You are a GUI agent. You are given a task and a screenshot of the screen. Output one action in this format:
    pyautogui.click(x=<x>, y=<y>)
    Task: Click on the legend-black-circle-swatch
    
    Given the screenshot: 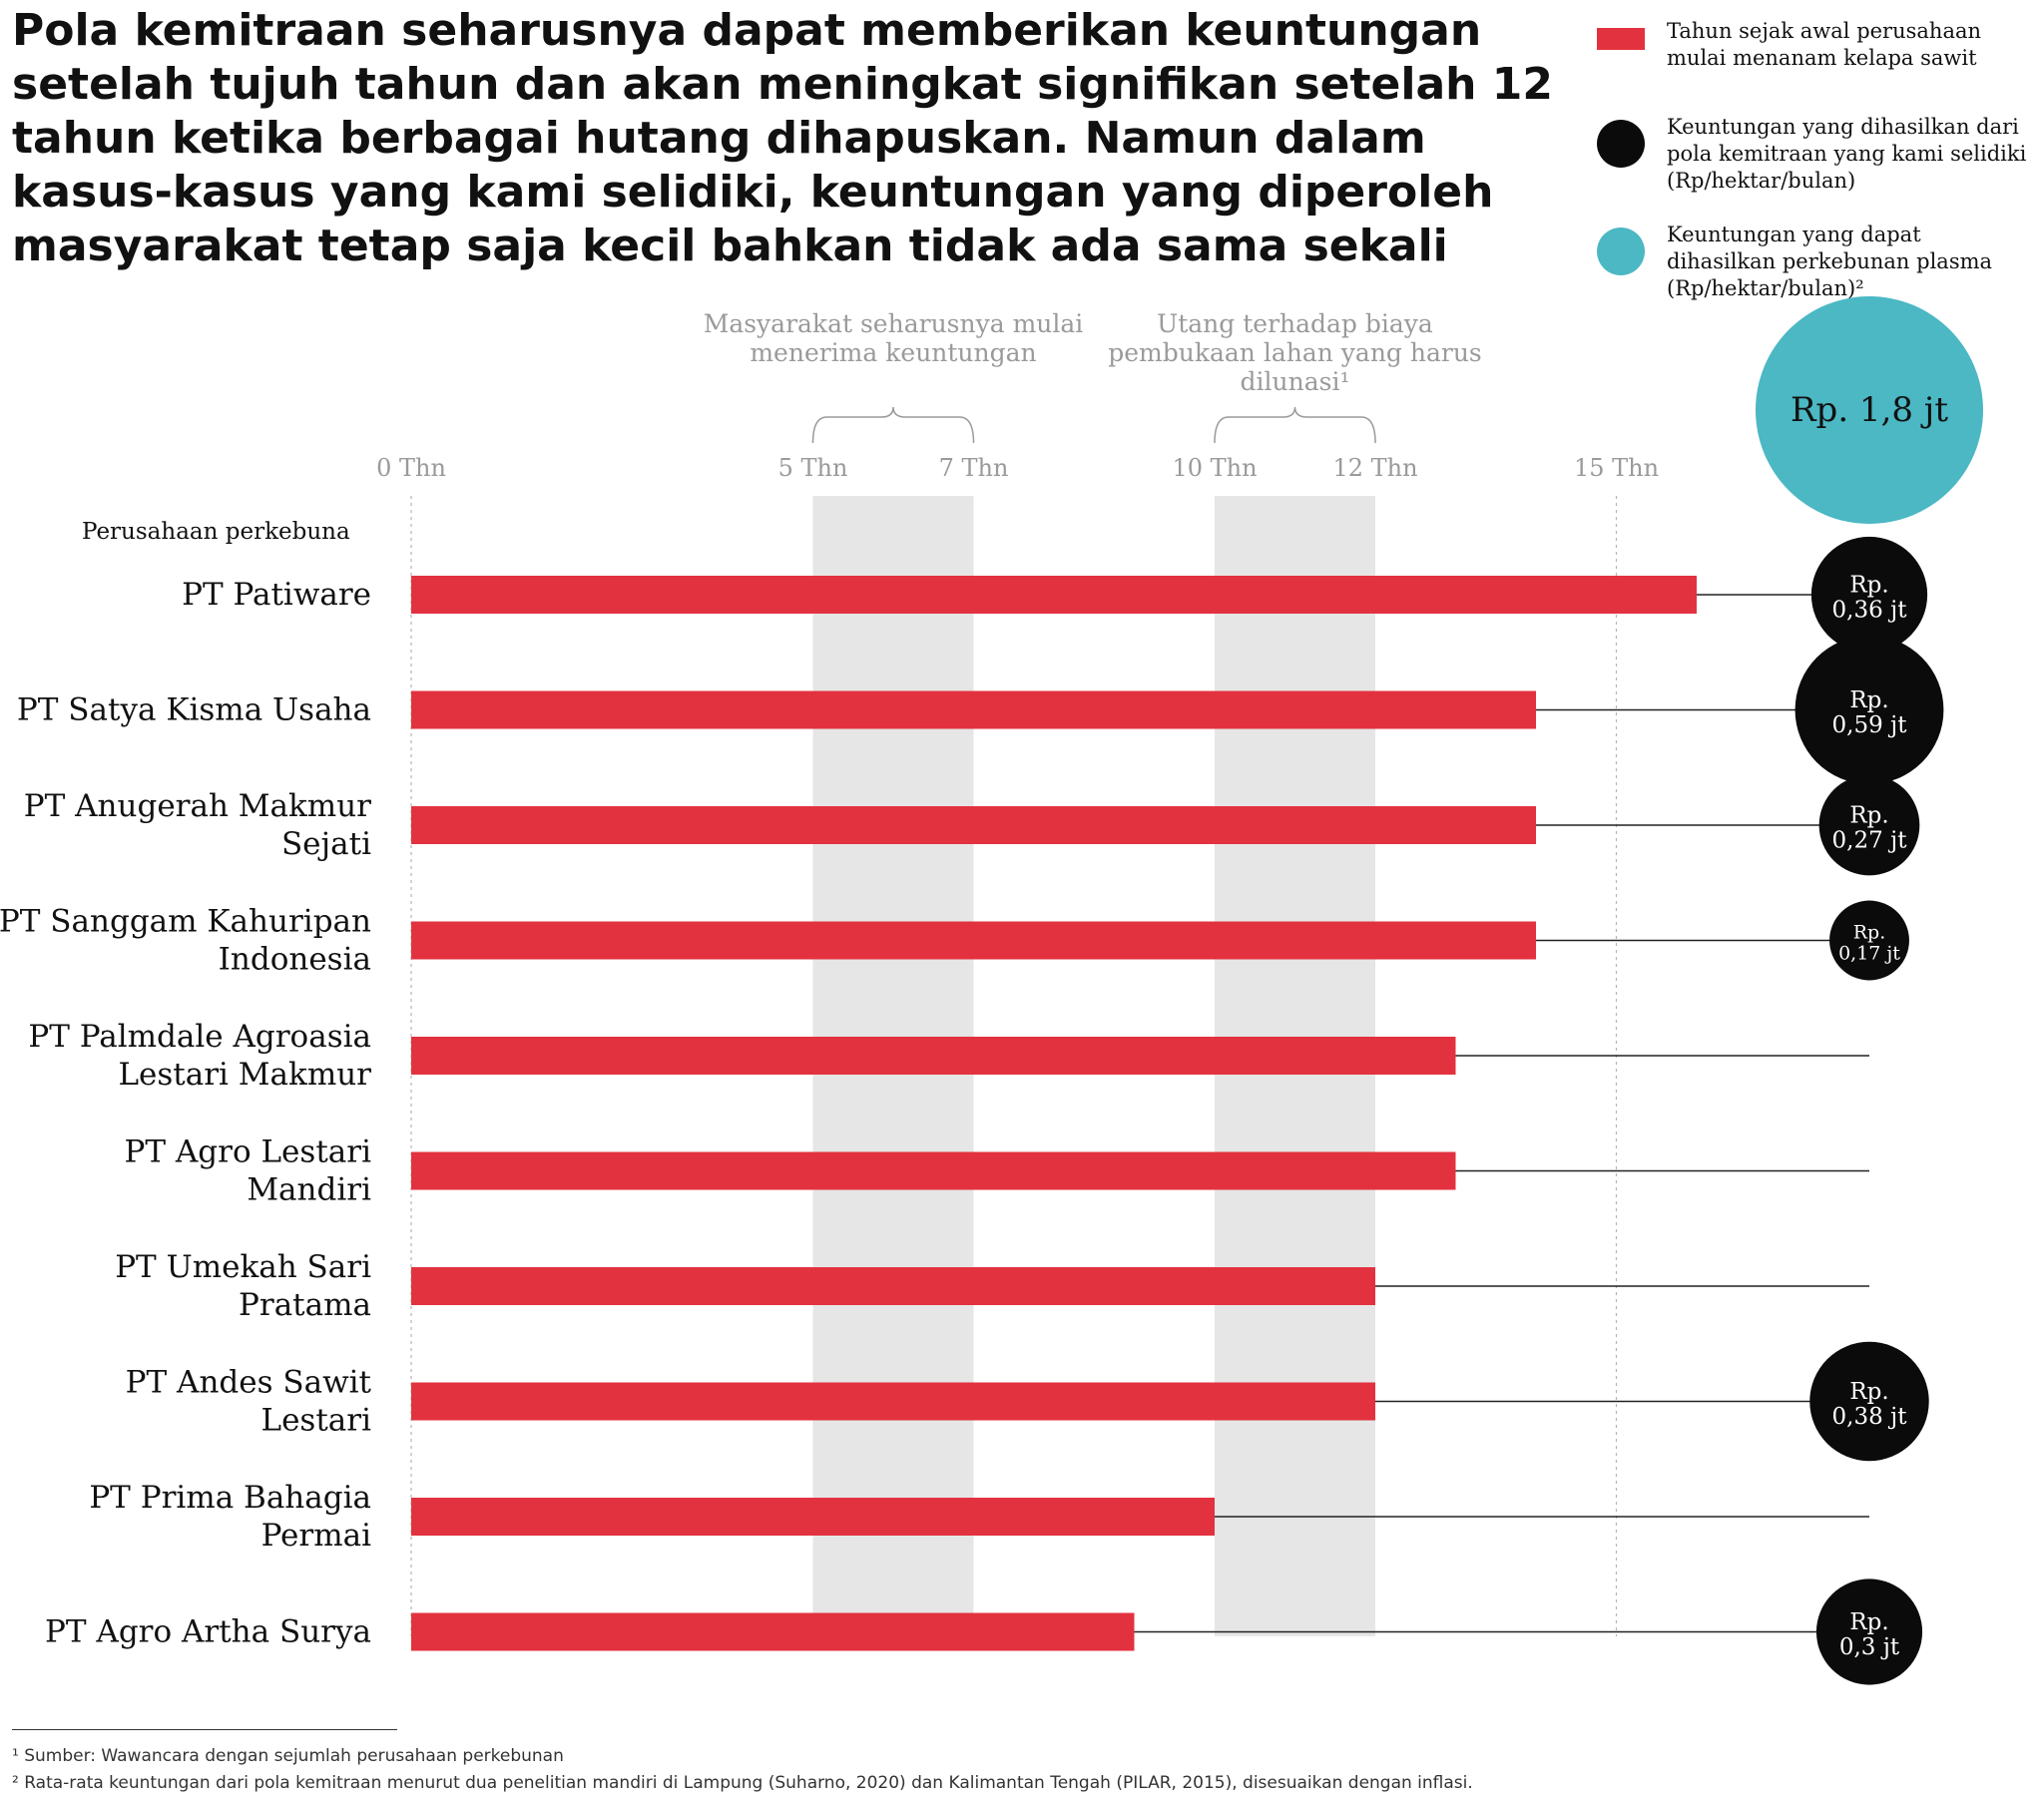 What is the action you would take?
    pyautogui.click(x=1621, y=144)
    